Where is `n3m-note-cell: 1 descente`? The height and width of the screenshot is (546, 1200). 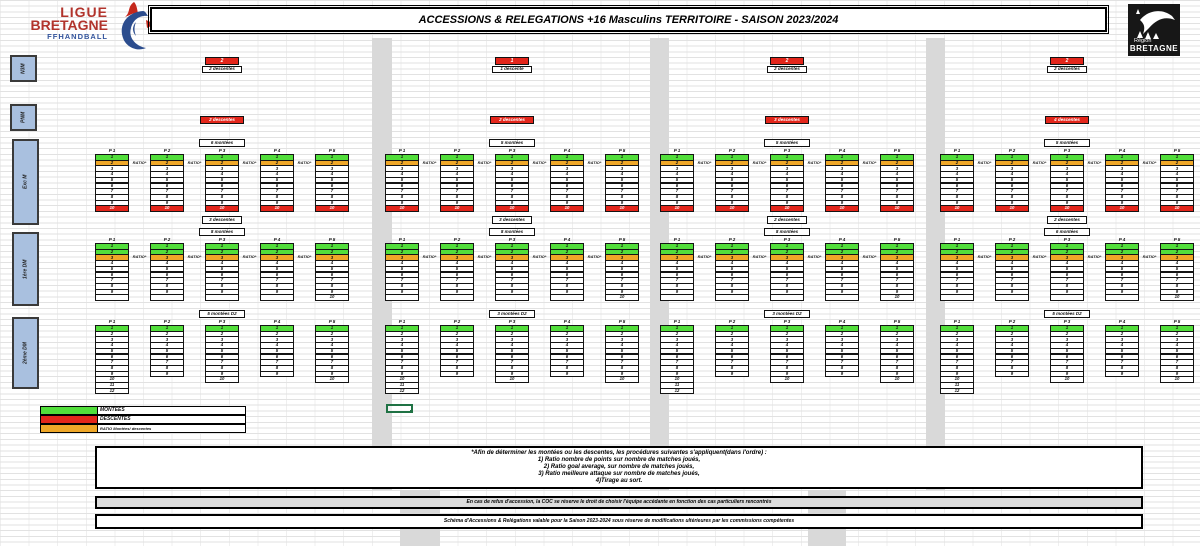 n3m-note-cell: 1 descente is located at coordinates (512, 69).